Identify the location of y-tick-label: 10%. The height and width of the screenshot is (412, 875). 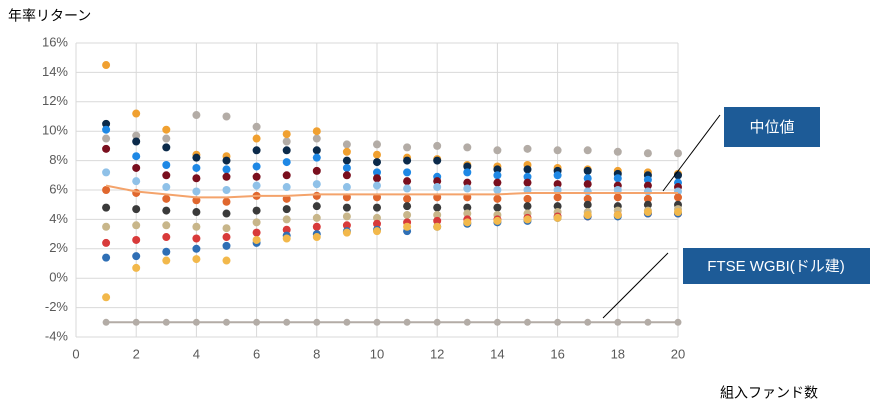
(55, 130).